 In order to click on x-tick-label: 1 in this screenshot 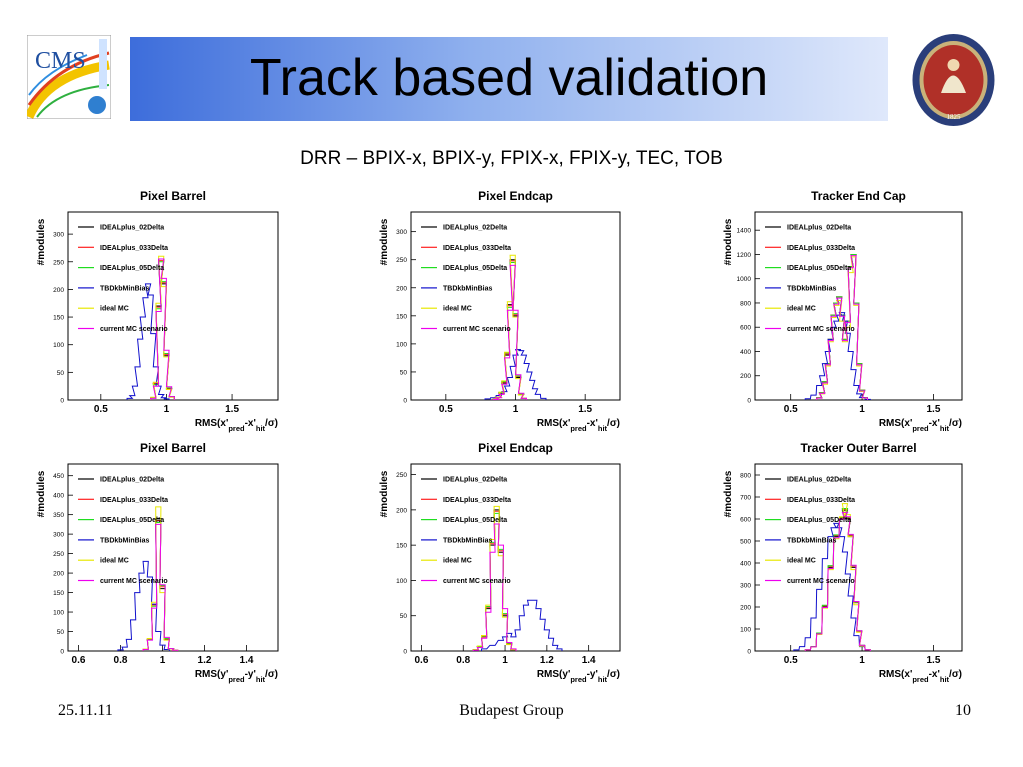, I will do `click(163, 660)`.